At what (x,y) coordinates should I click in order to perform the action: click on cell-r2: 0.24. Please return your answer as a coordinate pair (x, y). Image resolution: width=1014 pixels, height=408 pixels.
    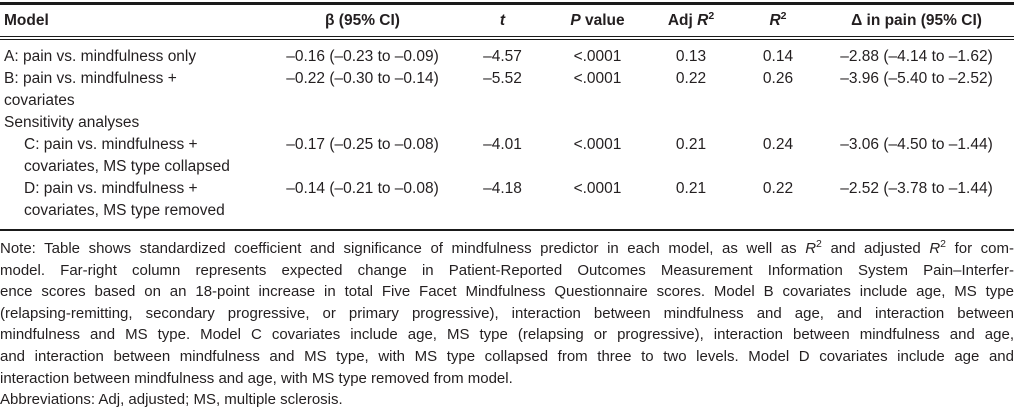
    Looking at the image, I should click on (778, 144).